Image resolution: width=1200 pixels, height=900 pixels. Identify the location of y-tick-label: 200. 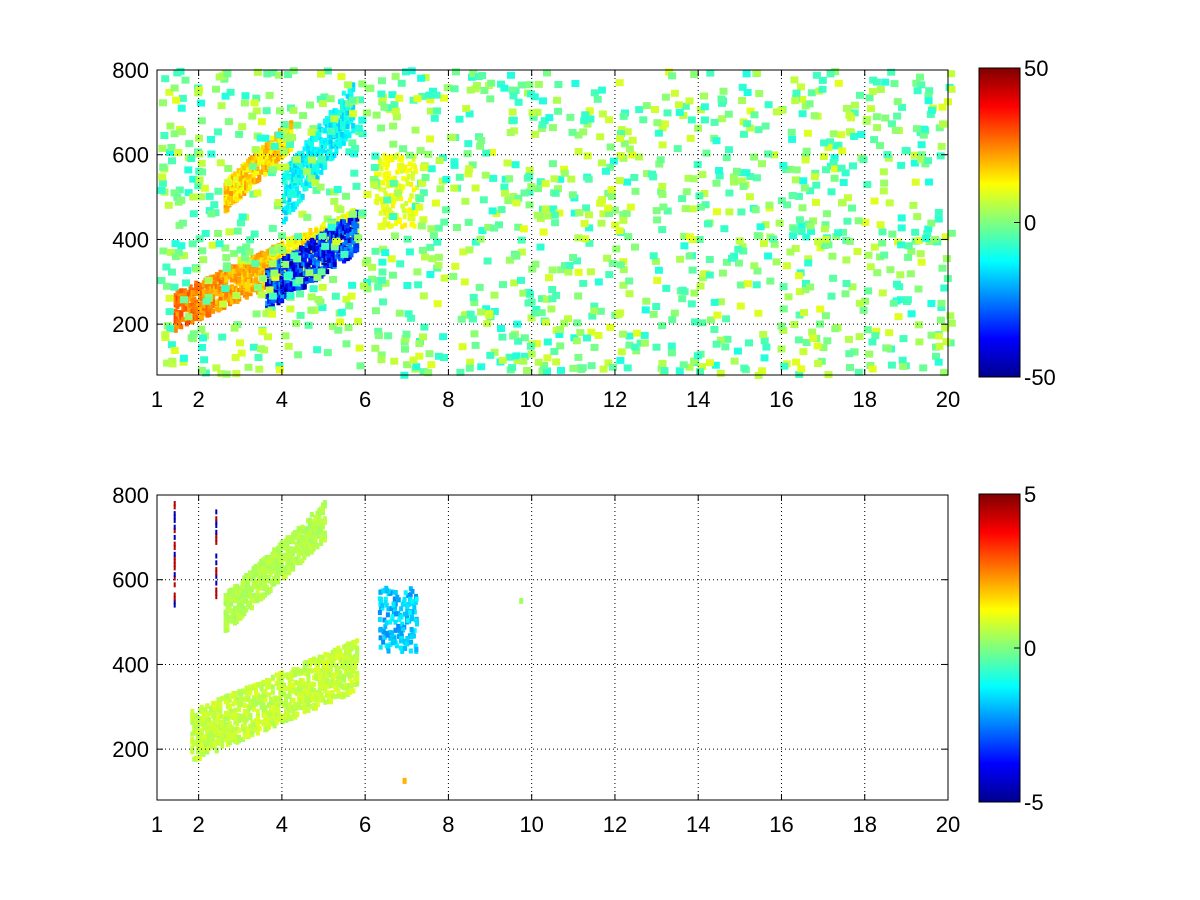
(130, 324).